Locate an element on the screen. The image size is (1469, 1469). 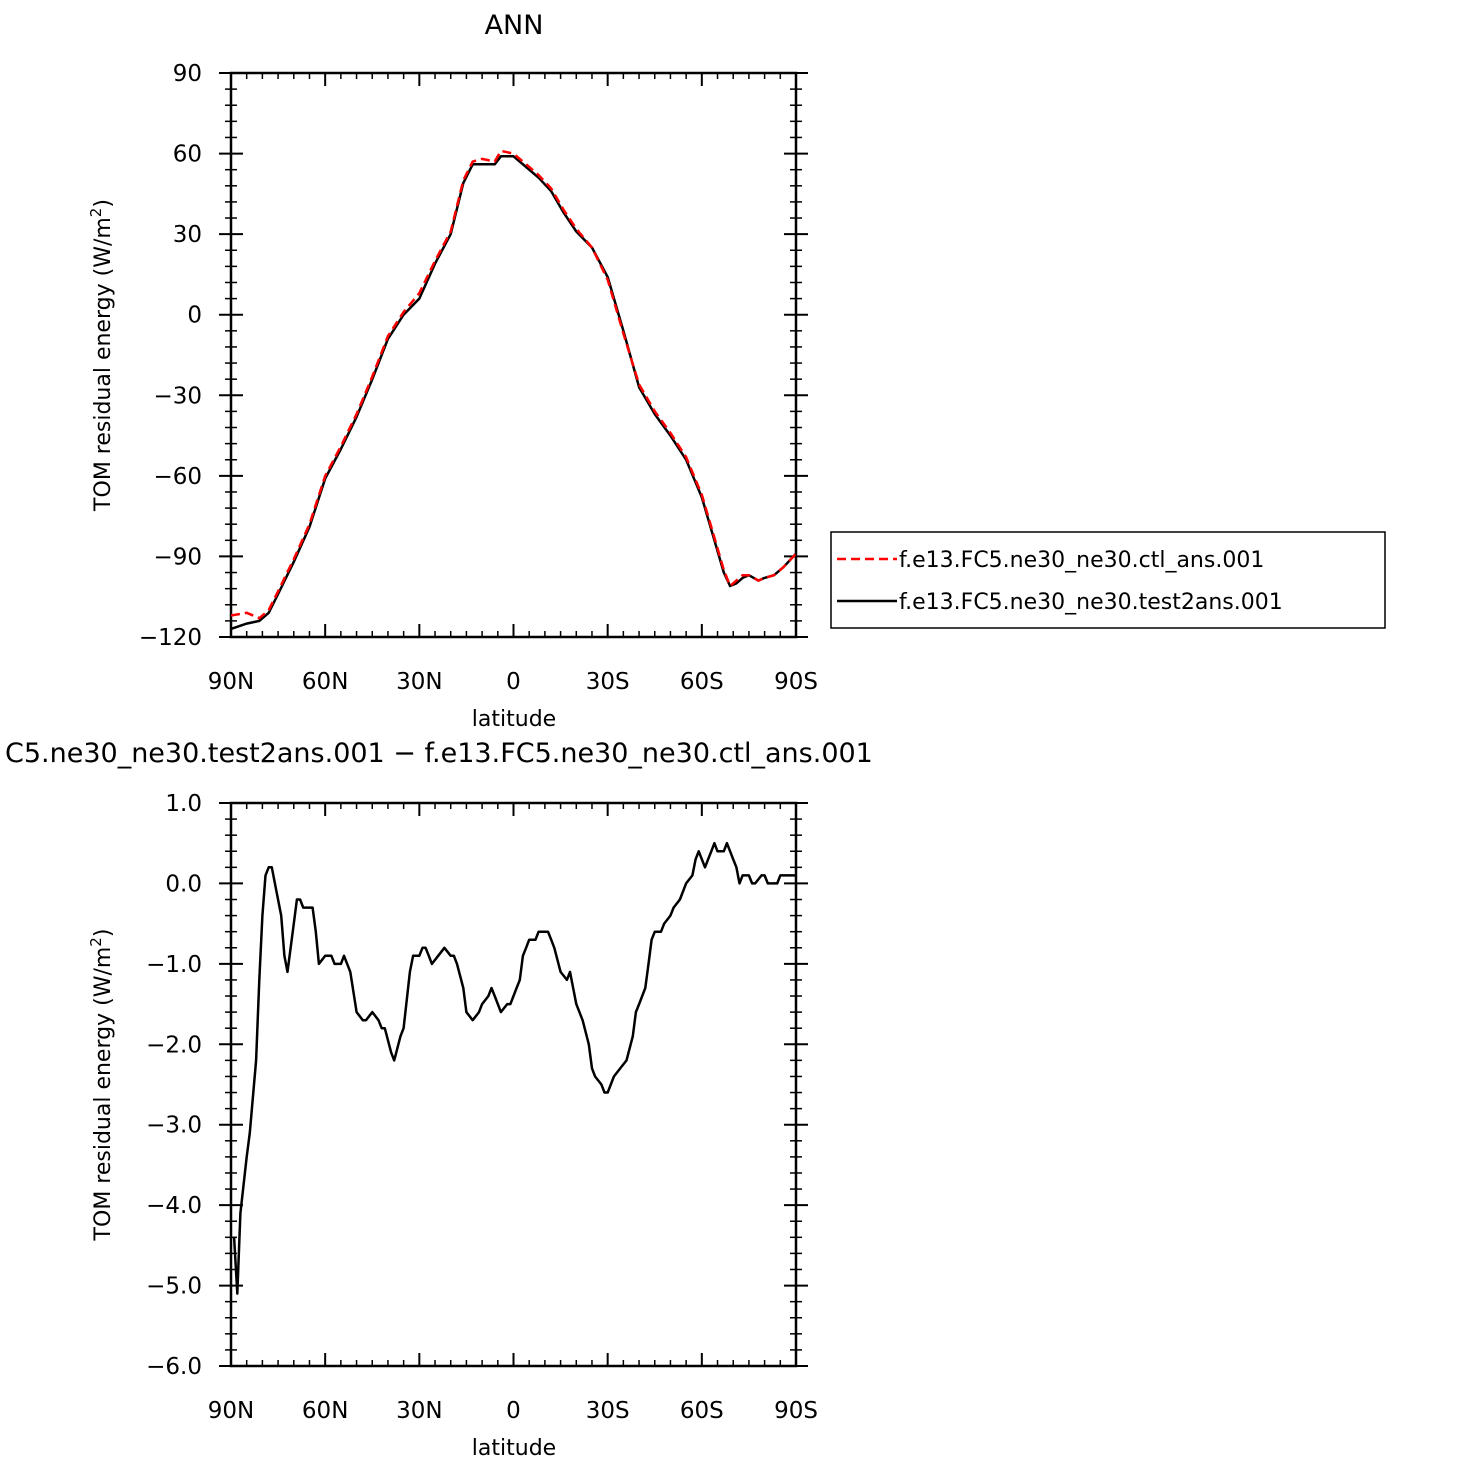
chart-title: ANN is located at coordinates (514, 25).